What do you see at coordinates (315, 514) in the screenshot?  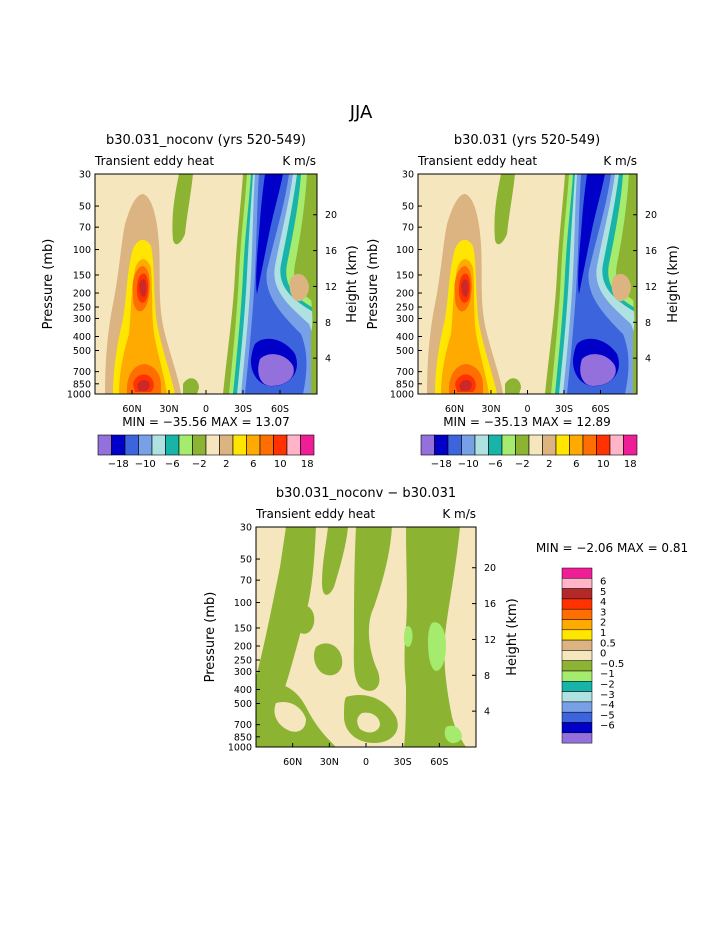 I see `panel3-subtitle: Transient eddy heat` at bounding box center [315, 514].